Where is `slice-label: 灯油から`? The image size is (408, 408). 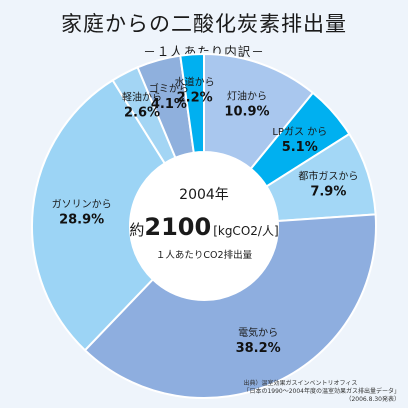
slice-label: 灯油から is located at coordinates (247, 96).